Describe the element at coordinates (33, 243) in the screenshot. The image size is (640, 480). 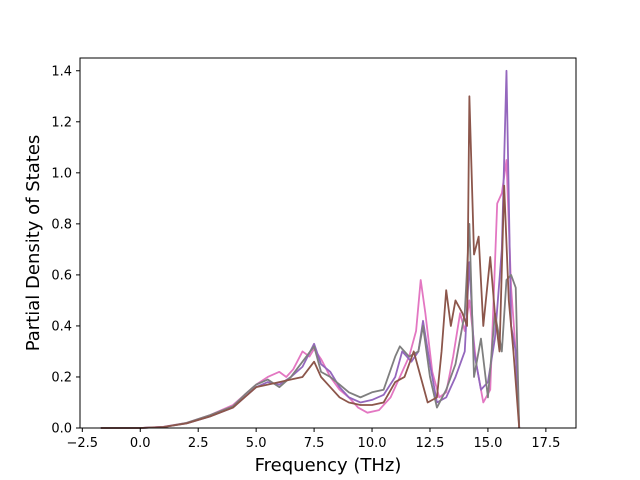
I see `y-axis-label: Partial Density of States` at that location.